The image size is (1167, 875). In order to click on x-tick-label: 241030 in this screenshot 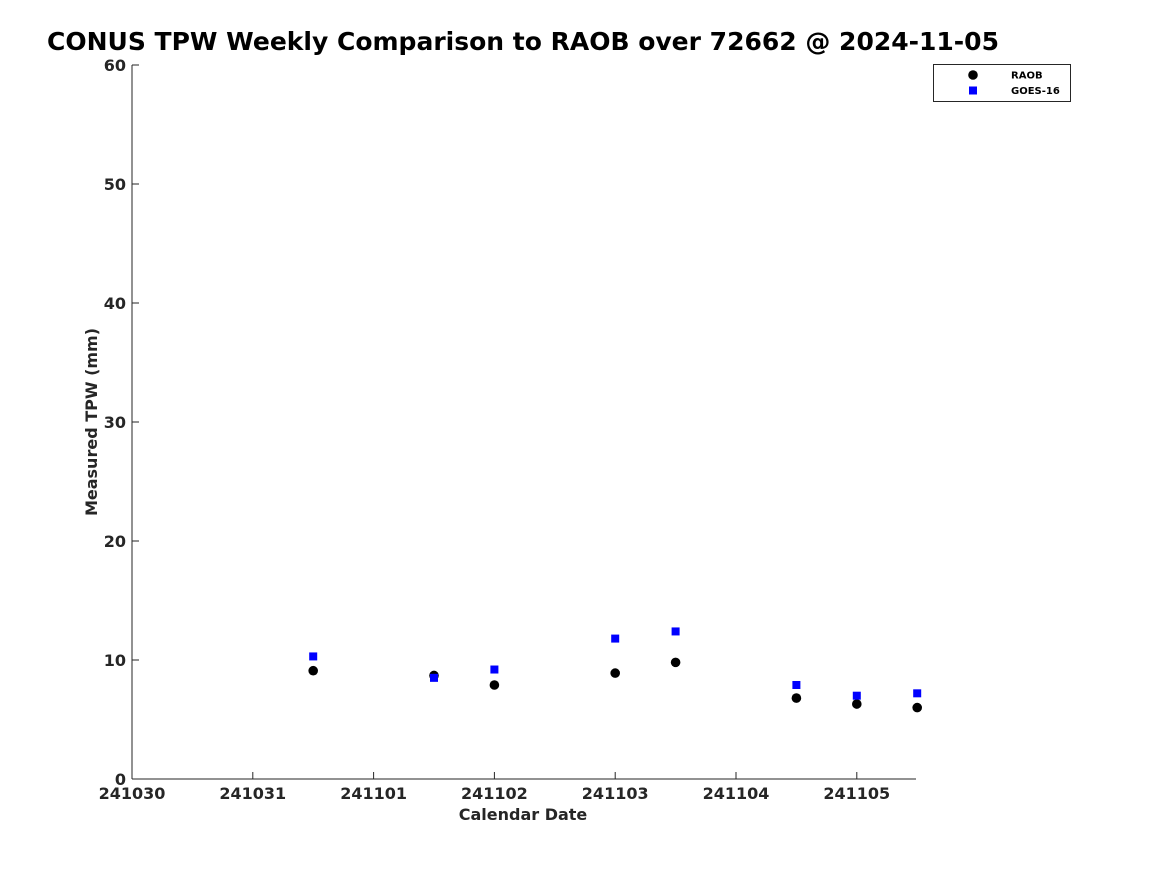, I will do `click(132, 793)`.